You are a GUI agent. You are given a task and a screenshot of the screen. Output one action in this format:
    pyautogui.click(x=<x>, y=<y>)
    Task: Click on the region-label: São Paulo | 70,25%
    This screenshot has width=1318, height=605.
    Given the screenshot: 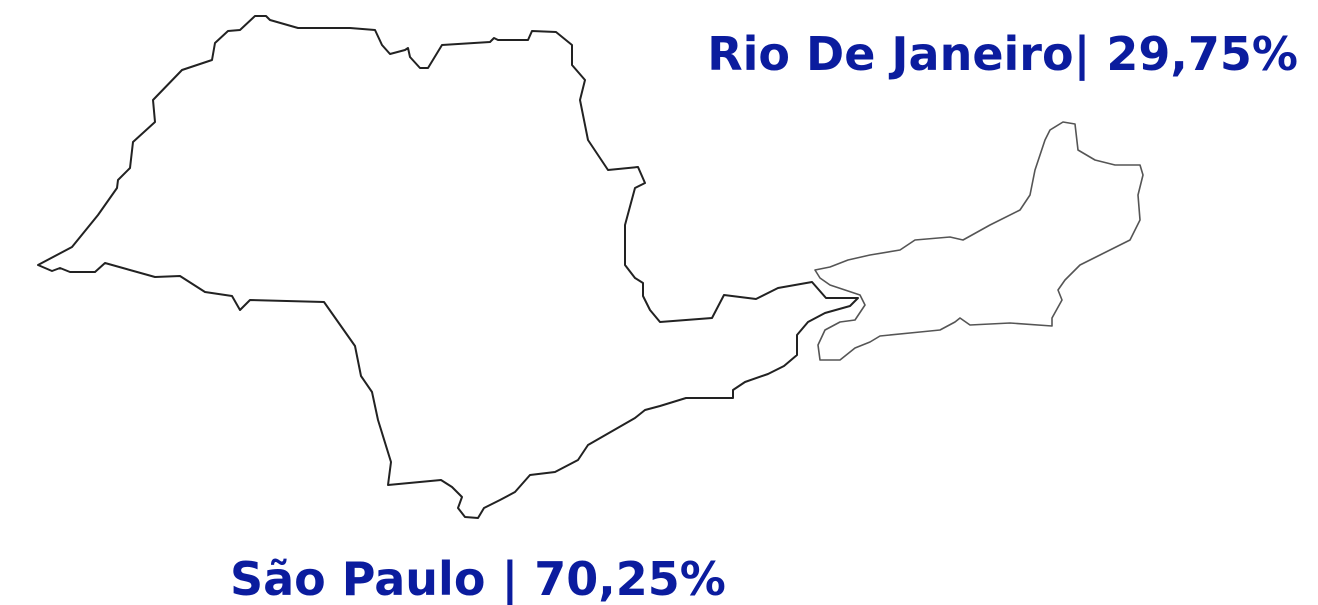 What is the action you would take?
    pyautogui.click(x=478, y=578)
    